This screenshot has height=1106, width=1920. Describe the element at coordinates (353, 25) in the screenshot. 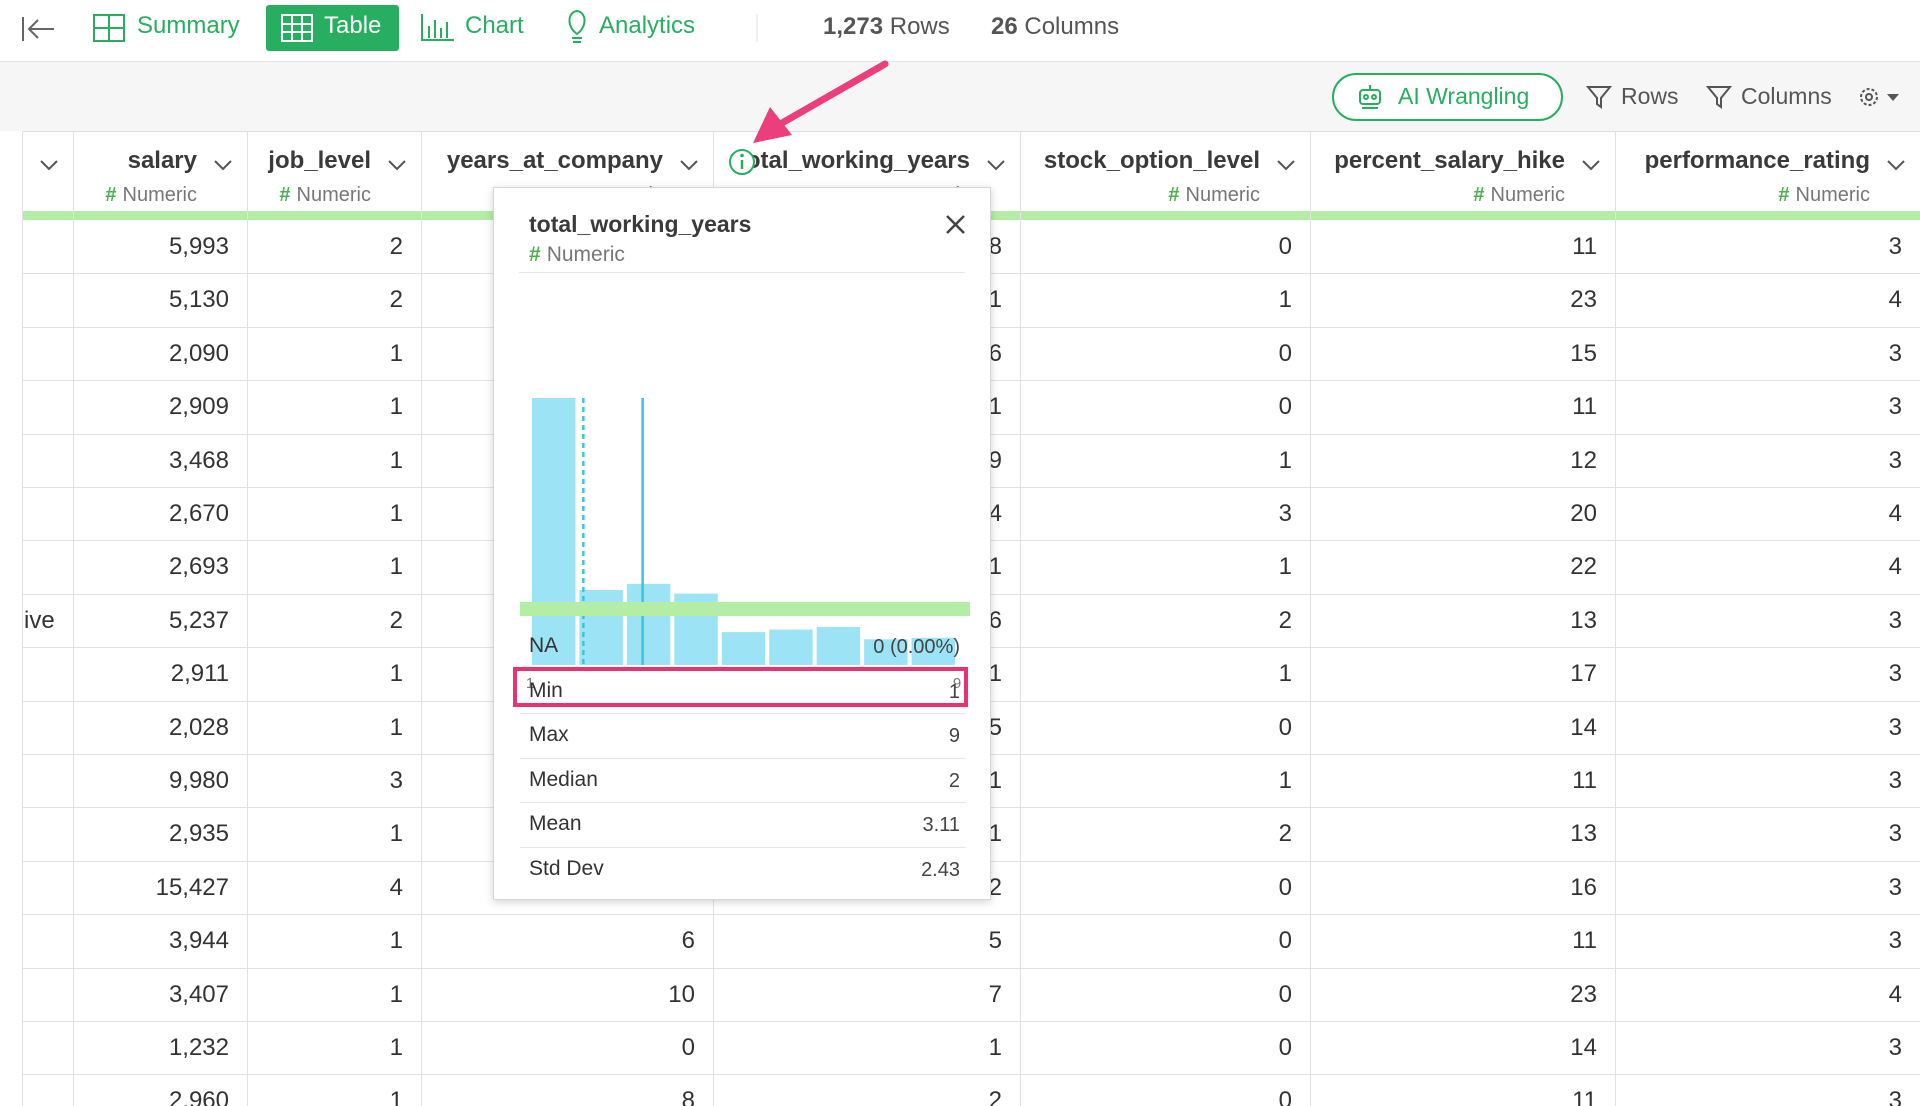

I see `tab: Table` at that location.